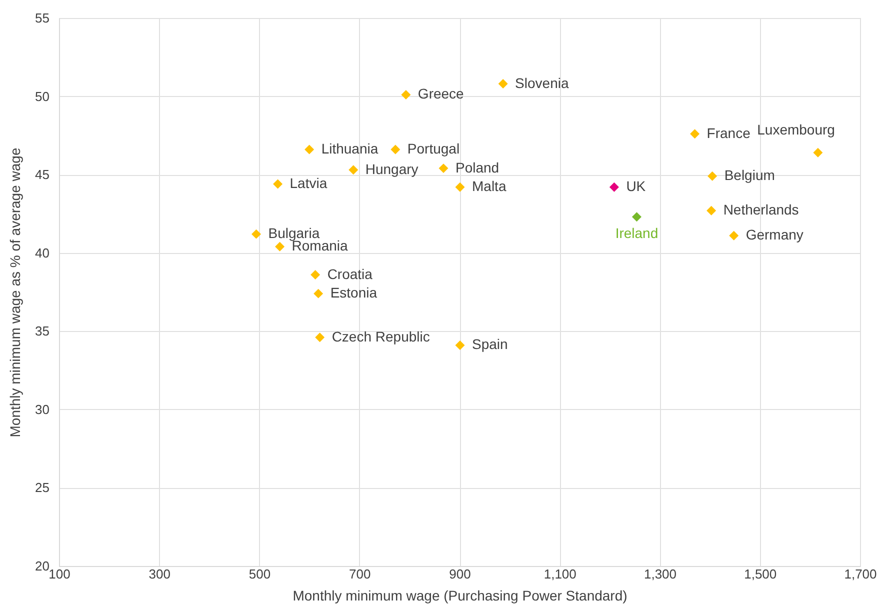  I want to click on annotation: Bulgaria, so click(294, 233).